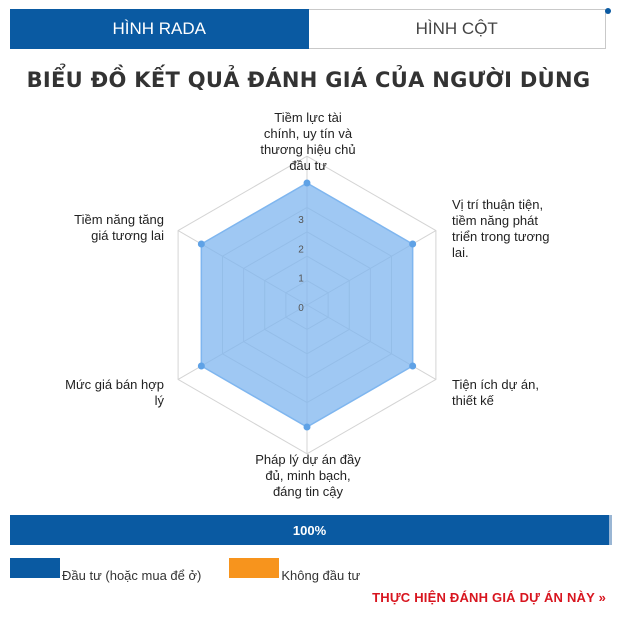 The height and width of the screenshot is (618, 617). What do you see at coordinates (308, 80) in the screenshot?
I see `chart-title: BIỂU ĐỒ KẾT QUẢ ĐÁNH GIÁ CỦA NGƯỜI DÙNG` at bounding box center [308, 80].